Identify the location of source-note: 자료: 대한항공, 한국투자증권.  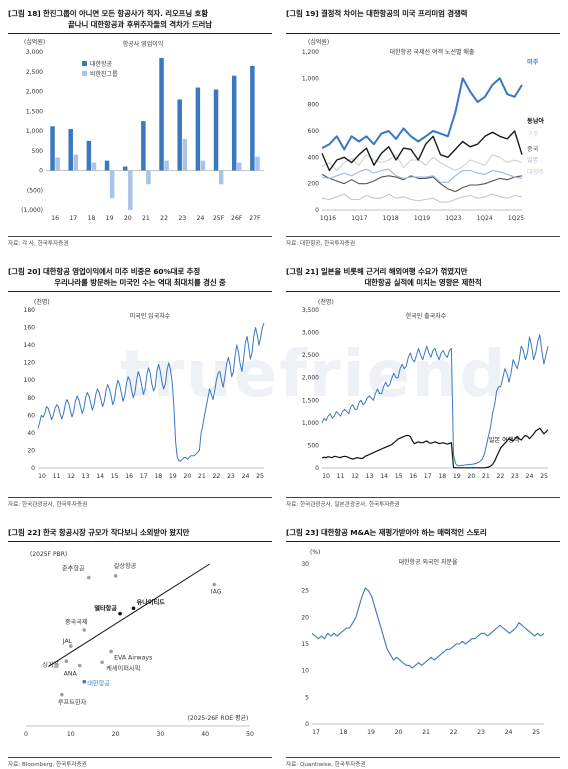
(320, 244).